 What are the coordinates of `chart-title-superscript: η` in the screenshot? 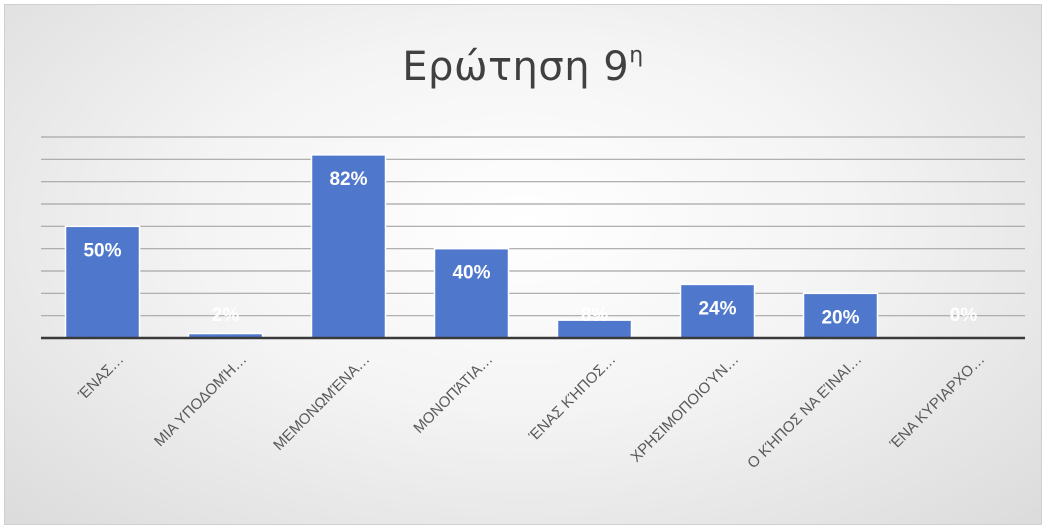 It's located at (636, 55).